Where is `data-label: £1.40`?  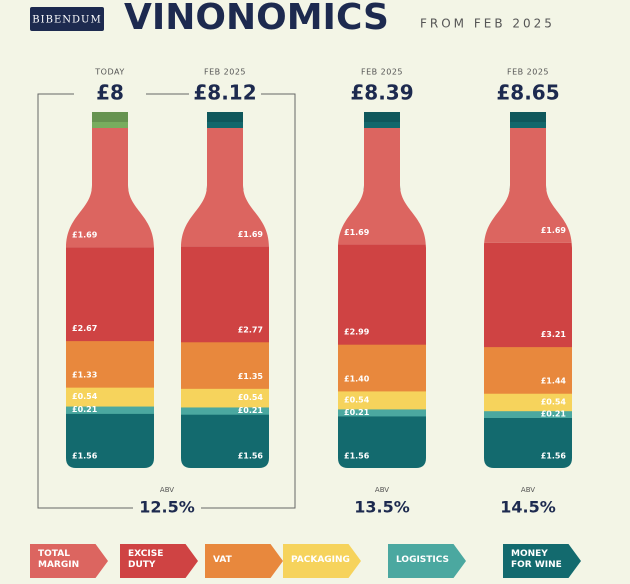
data-label: £1.40 is located at coordinates (357, 378).